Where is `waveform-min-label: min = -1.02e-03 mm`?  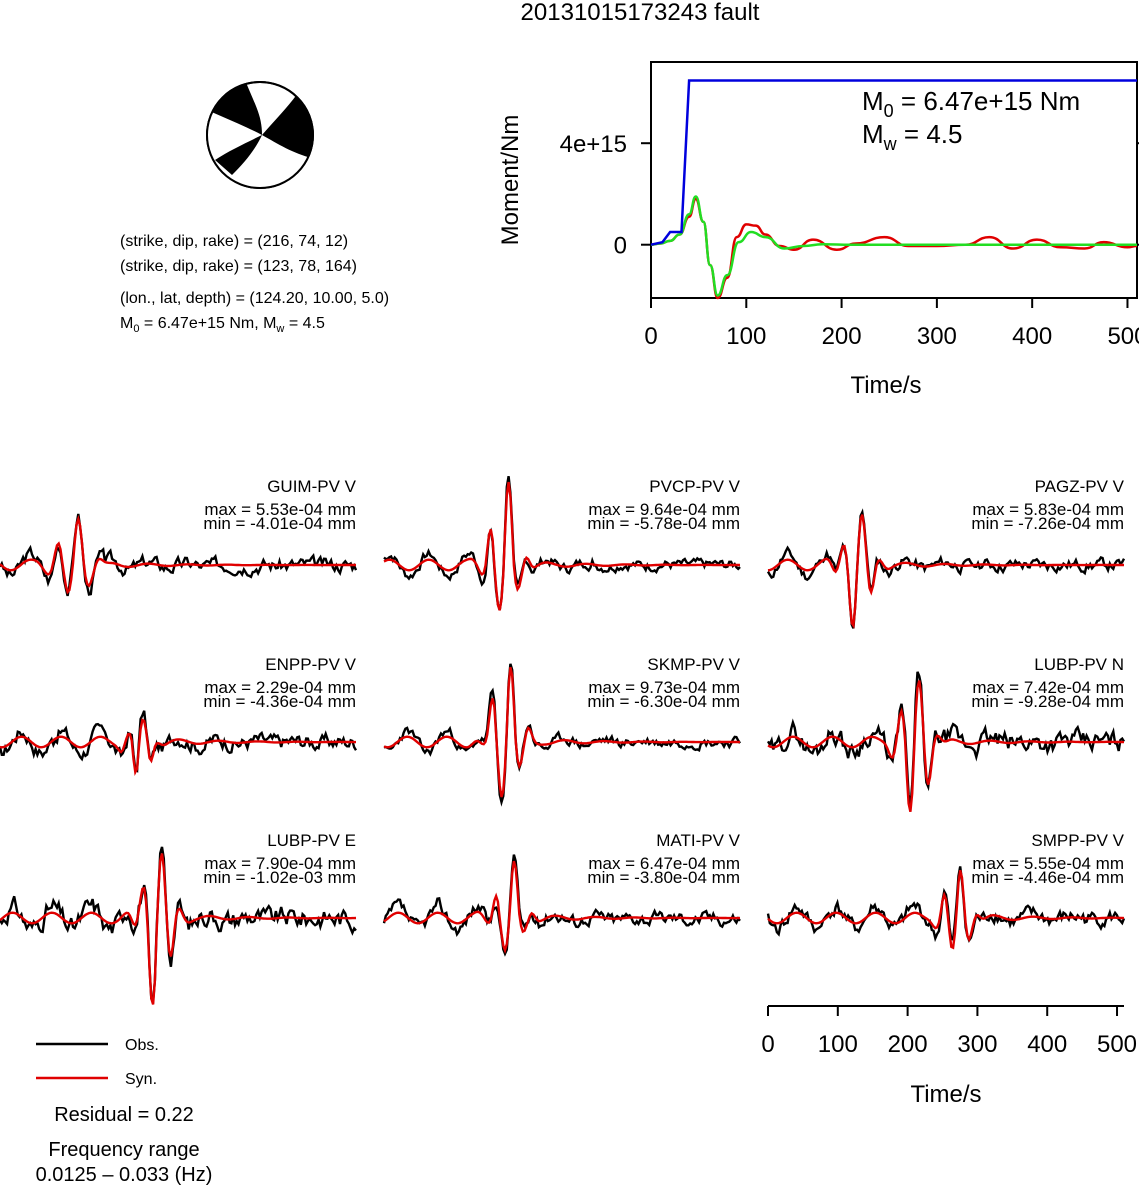
waveform-min-label: min = -1.02e-03 mm is located at coordinates (279, 877).